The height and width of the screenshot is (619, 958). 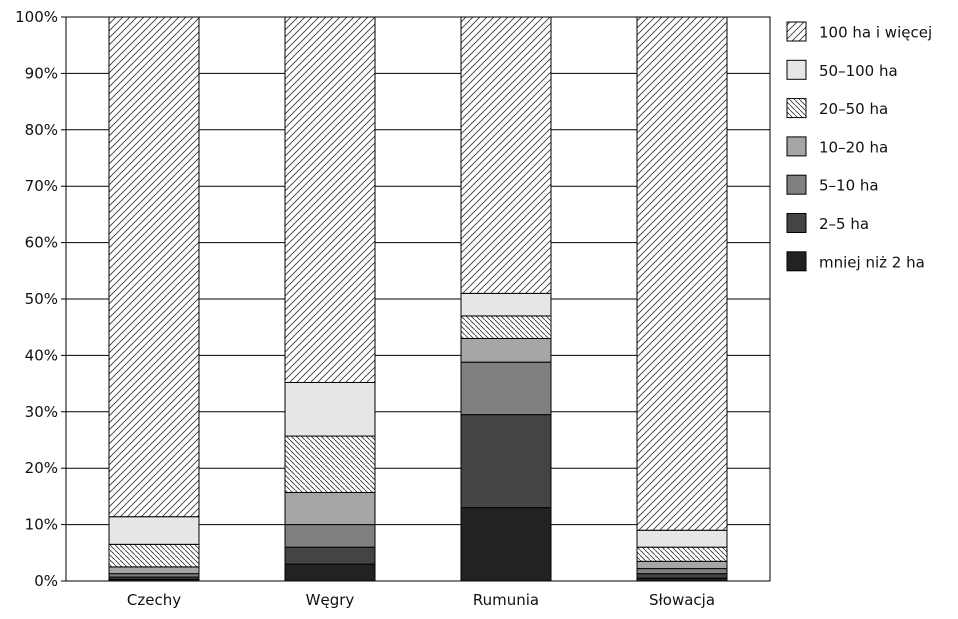 I want to click on y-tick-label: 60%, so click(x=41, y=243).